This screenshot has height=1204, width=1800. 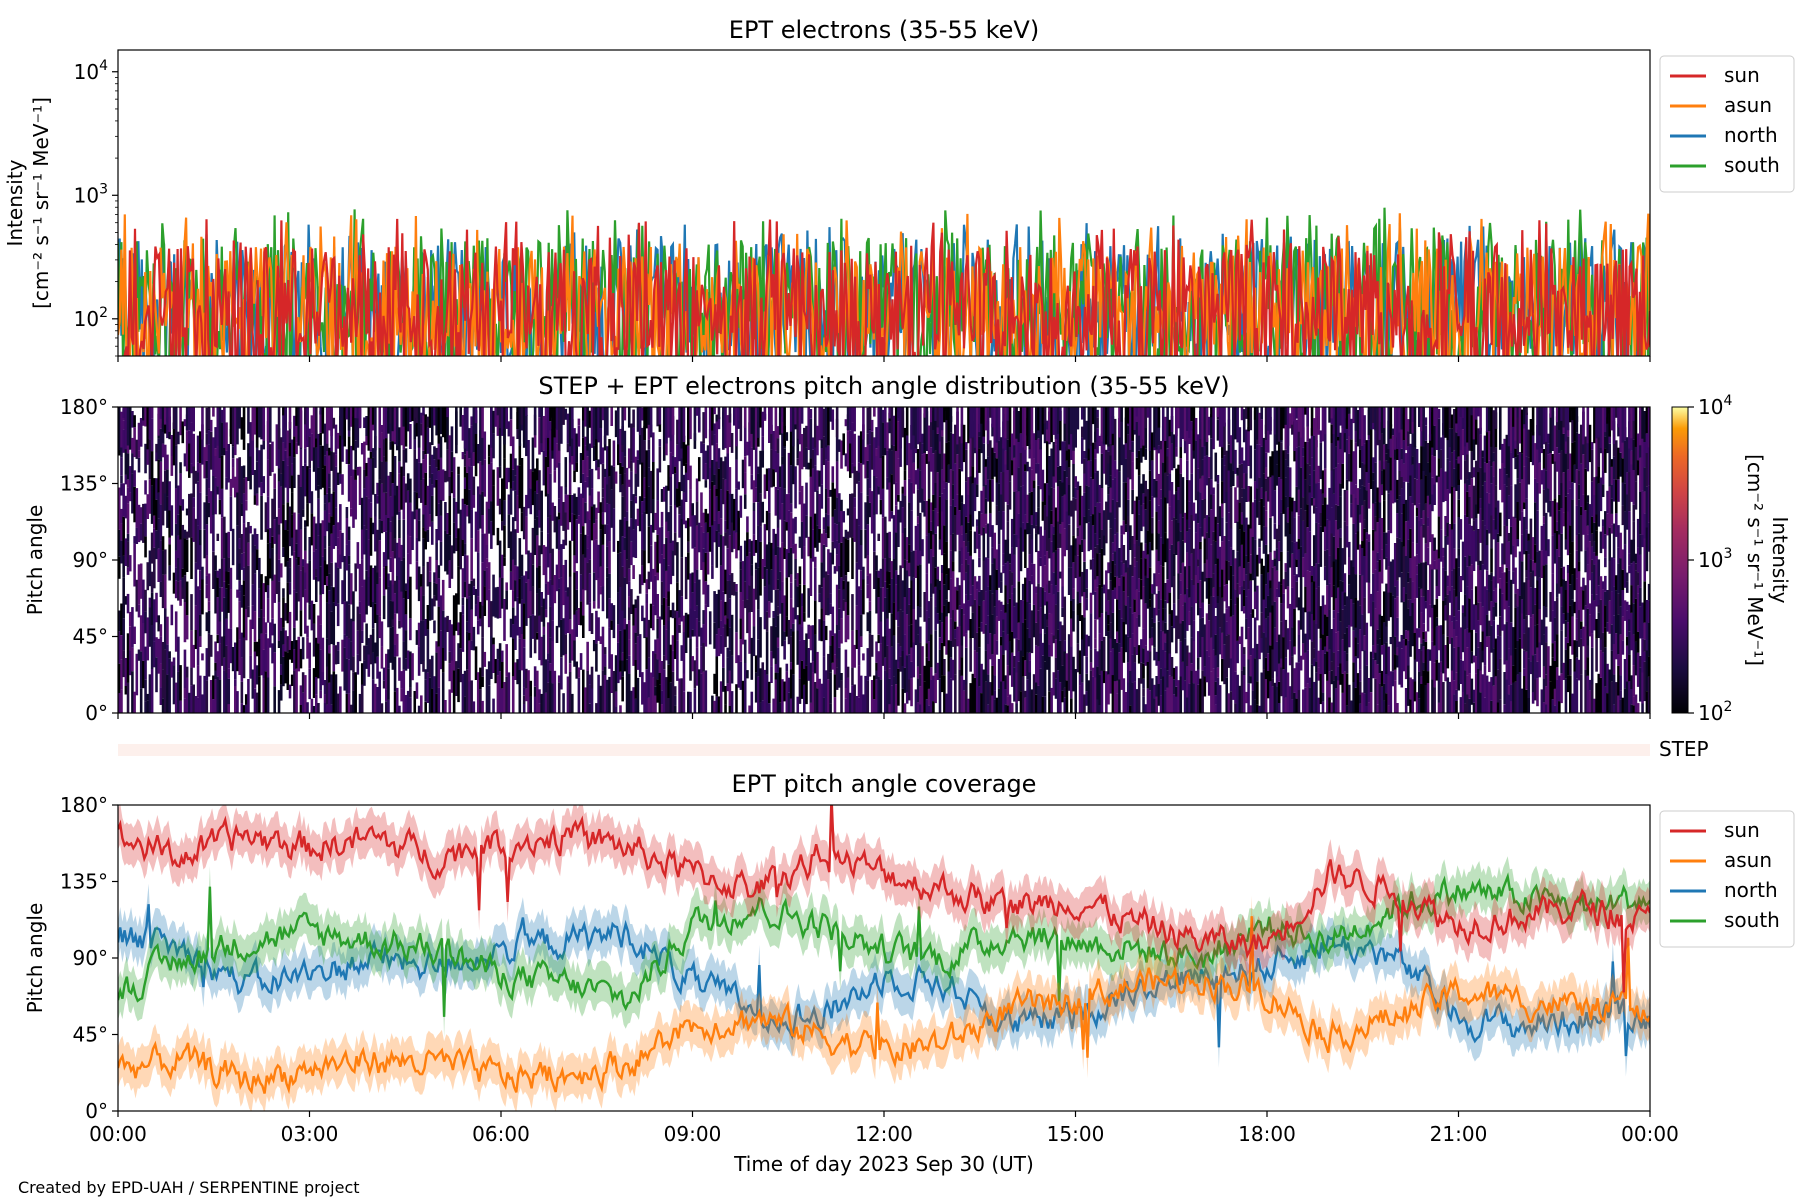 I want to click on panel1-title: EPT electrons (35-55 keV), so click(x=884, y=30).